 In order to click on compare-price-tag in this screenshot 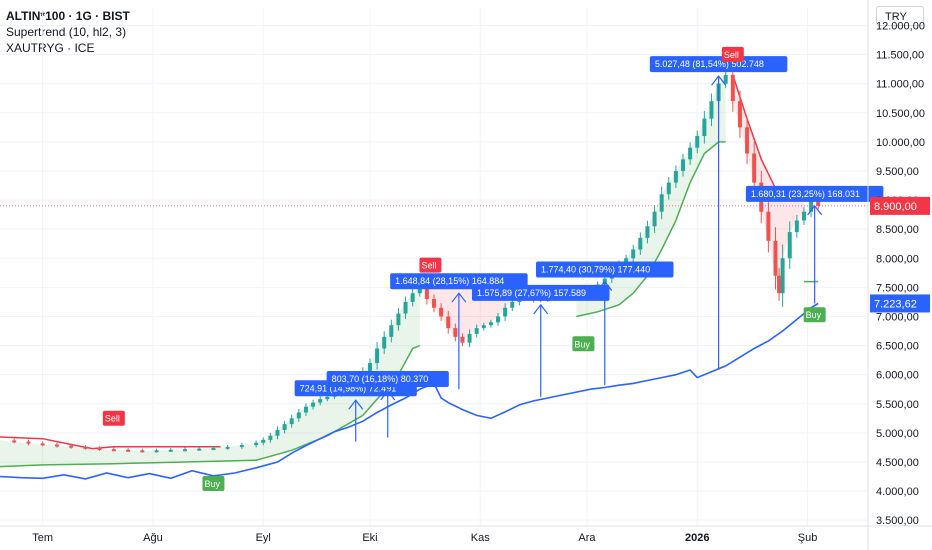, I will do `click(900, 303)`.